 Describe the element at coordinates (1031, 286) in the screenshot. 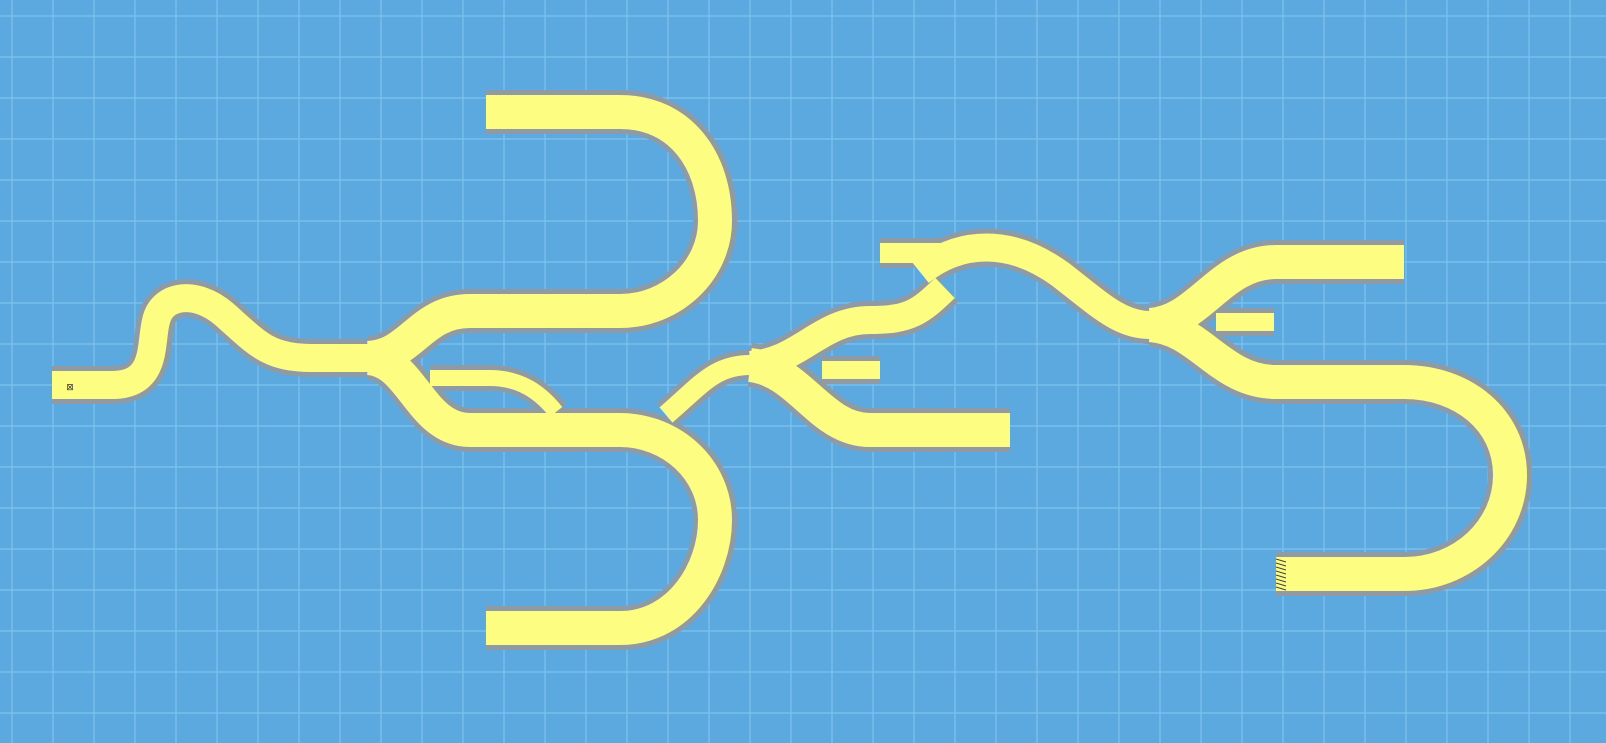

I see `bridge-sbend` at that location.